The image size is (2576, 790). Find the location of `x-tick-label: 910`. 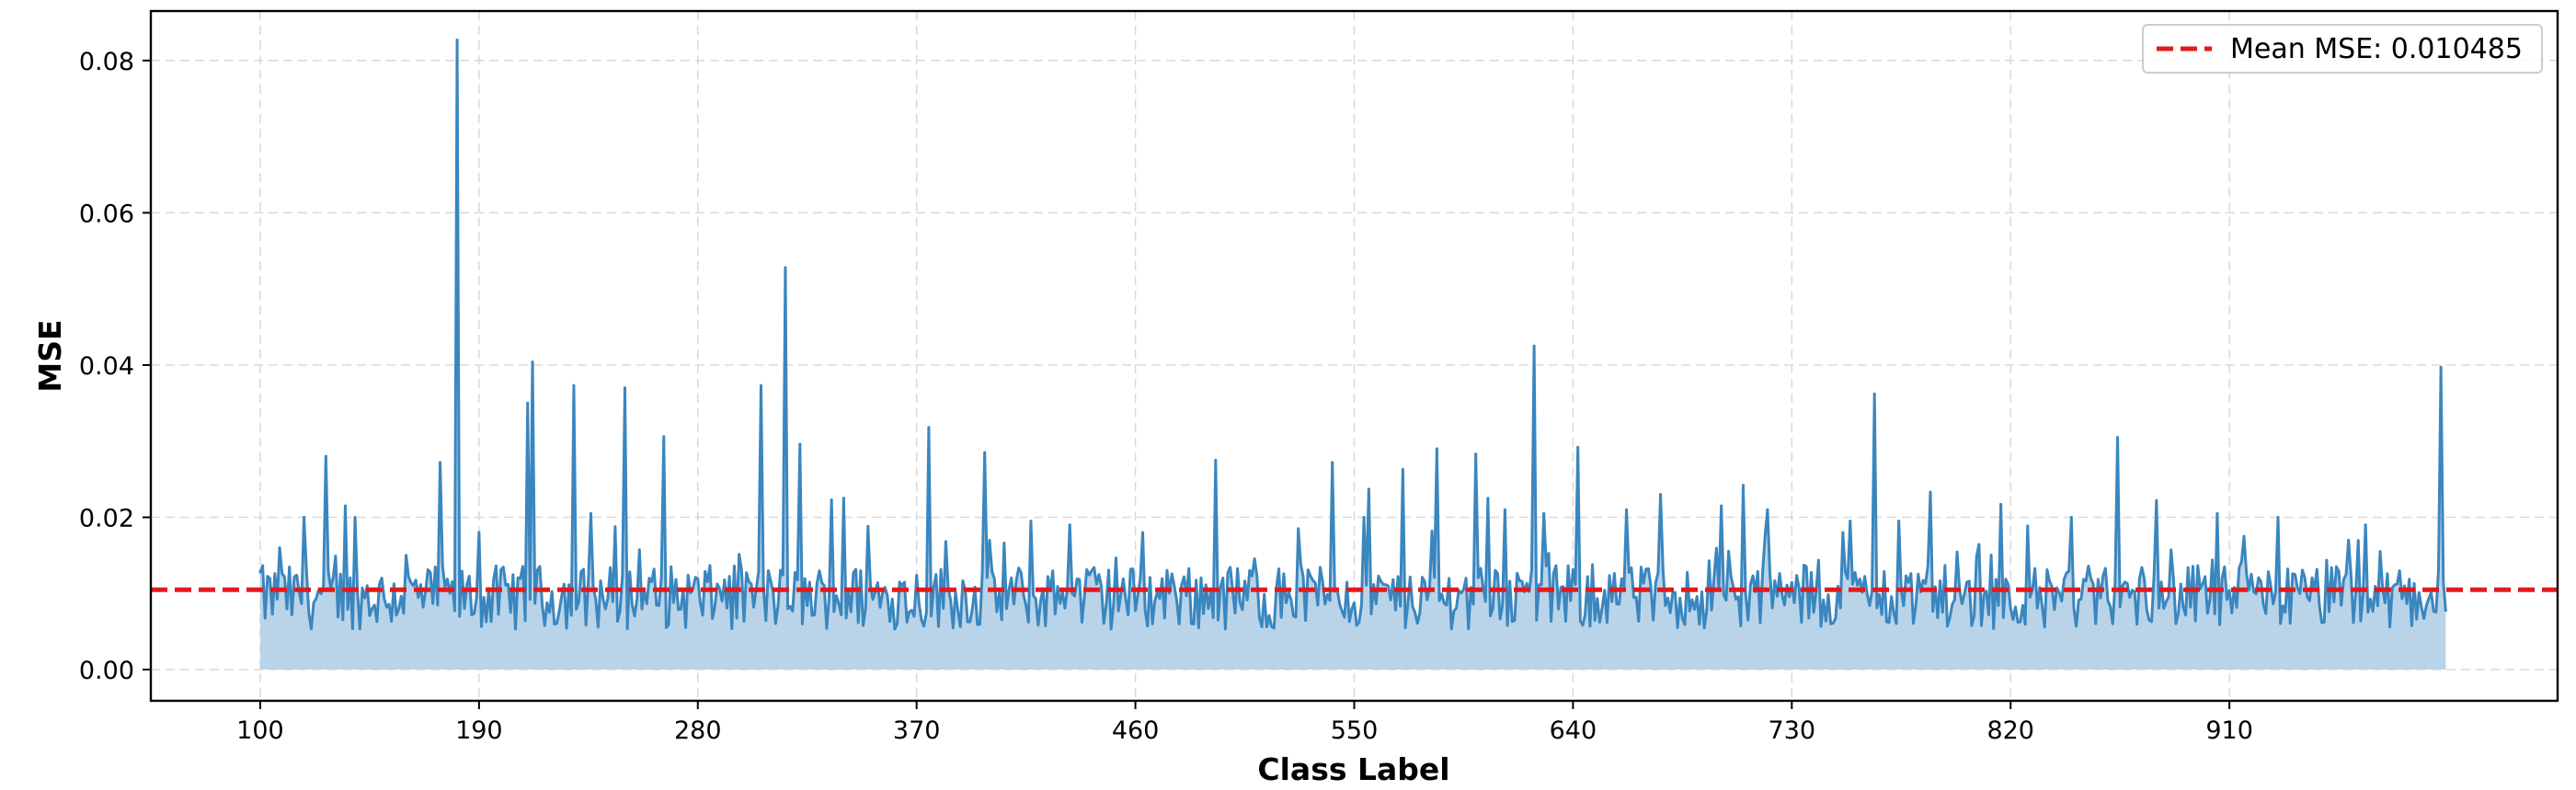

x-tick-label: 910 is located at coordinates (2229, 730).